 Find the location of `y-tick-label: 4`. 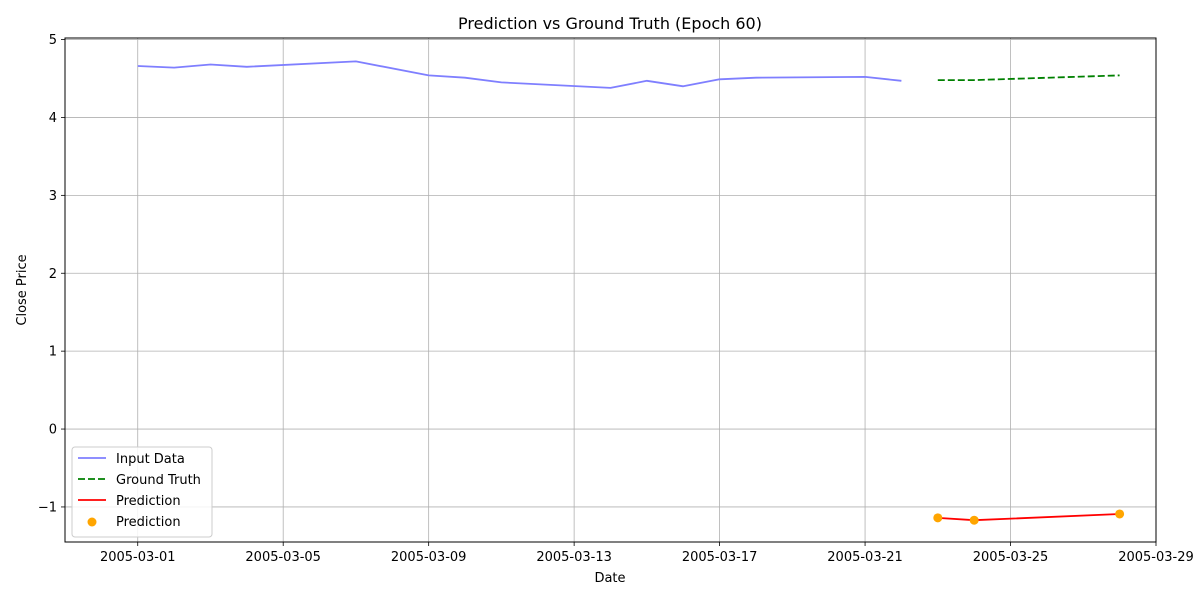

y-tick-label: 4 is located at coordinates (53, 118).